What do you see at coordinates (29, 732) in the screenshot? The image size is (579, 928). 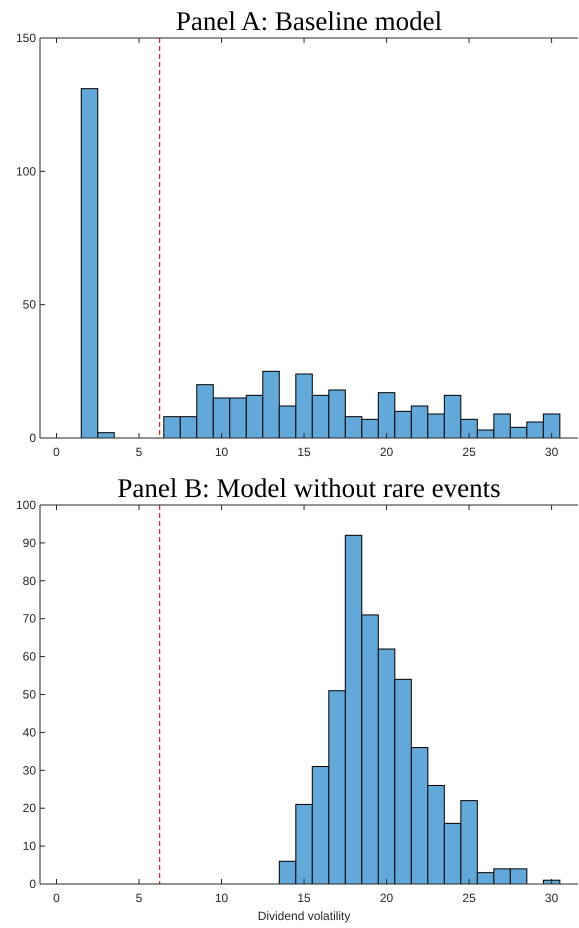 I see `y-tick-label: 40` at bounding box center [29, 732].